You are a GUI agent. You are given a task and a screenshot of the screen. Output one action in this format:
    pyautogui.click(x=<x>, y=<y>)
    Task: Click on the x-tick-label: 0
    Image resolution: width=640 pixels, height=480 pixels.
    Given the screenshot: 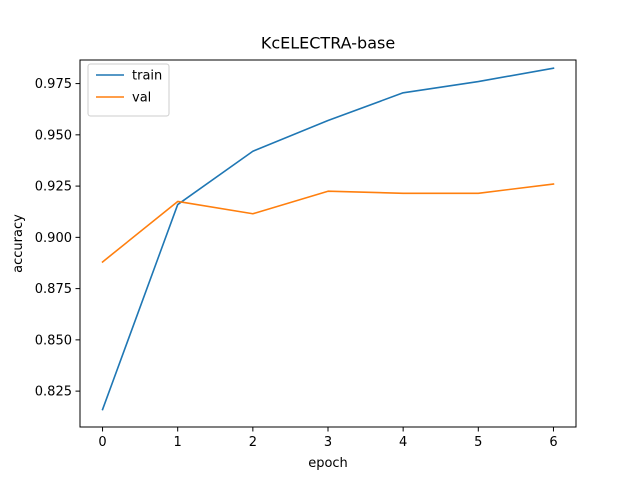 What is the action you would take?
    pyautogui.click(x=102, y=442)
    